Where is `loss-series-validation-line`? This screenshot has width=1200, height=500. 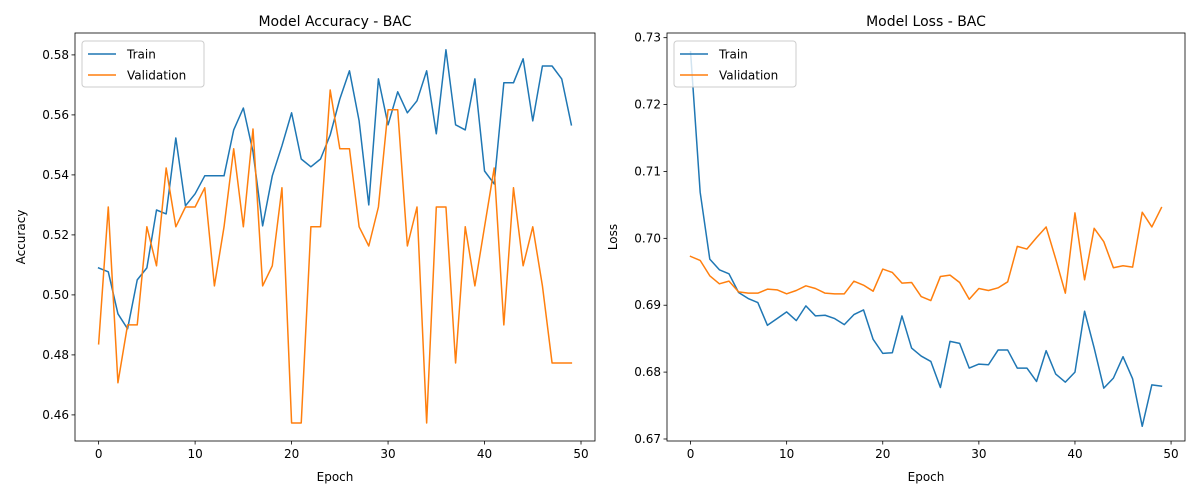 loss-series-validation-line is located at coordinates (926, 254).